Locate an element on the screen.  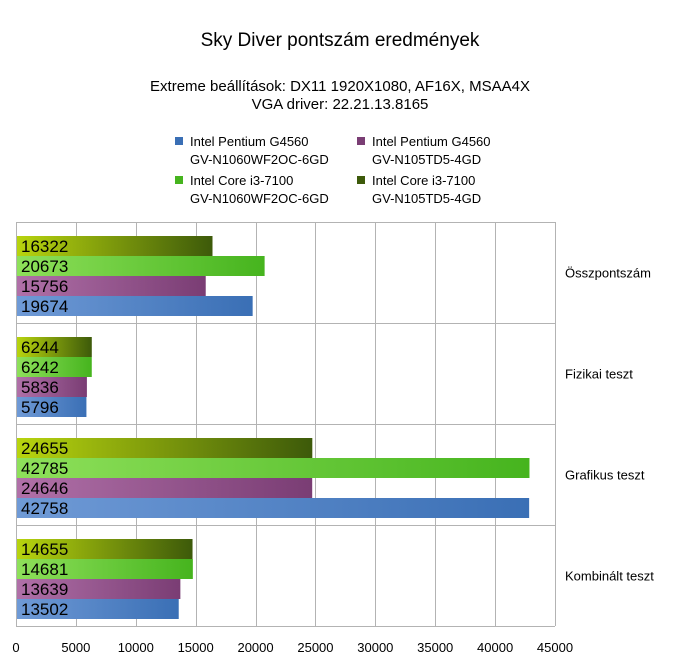
x-tick-label-9: 45000 is located at coordinates (555, 647).